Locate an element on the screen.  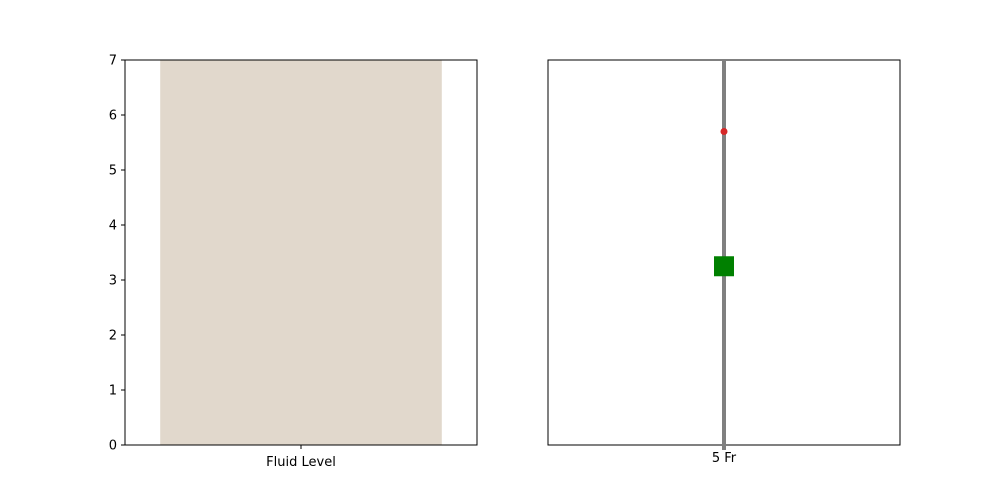
y-tick-label: 3 is located at coordinates (113, 281).